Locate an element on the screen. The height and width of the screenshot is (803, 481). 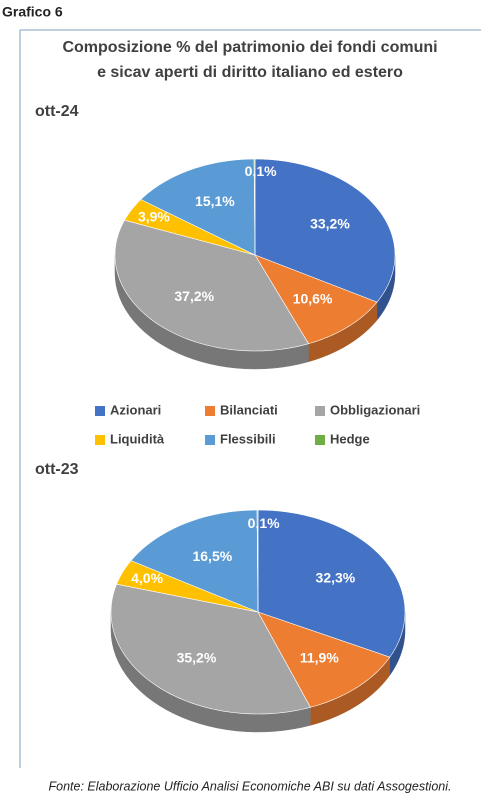
legend-label: Azionari is located at coordinates (135, 409).